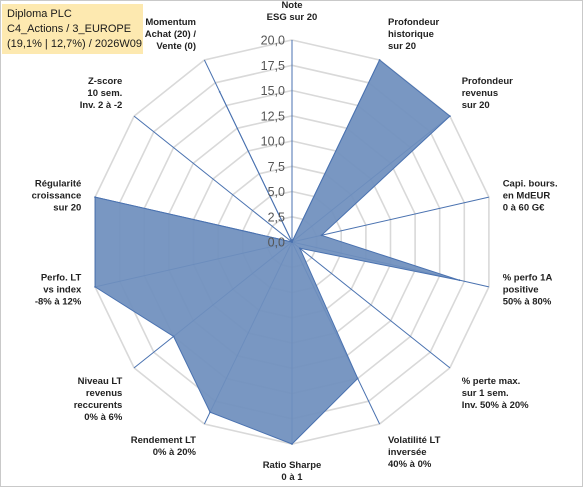 Image resolution: width=583 pixels, height=487 pixels. I want to click on tick-label: 5,0, so click(276, 192).